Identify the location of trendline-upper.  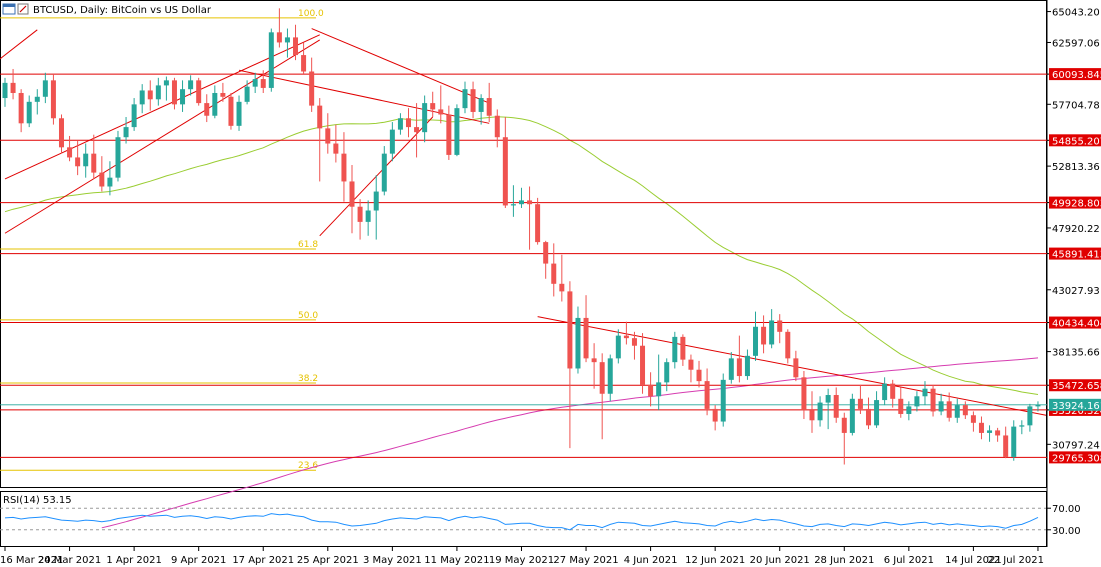
(19, 44).